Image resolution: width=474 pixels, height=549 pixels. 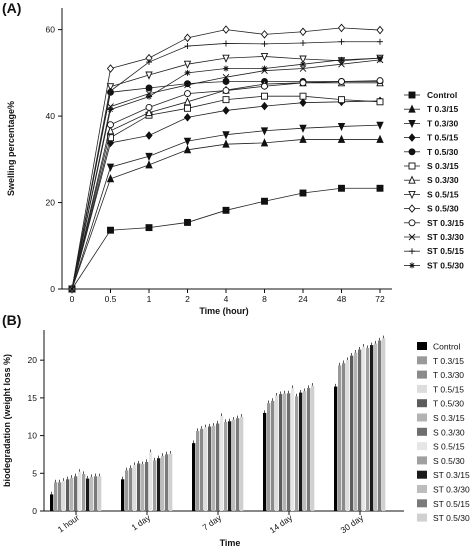 What do you see at coordinates (448, 361) in the screenshot?
I see `biodegradation-legend-label: T 0.3/15` at bounding box center [448, 361].